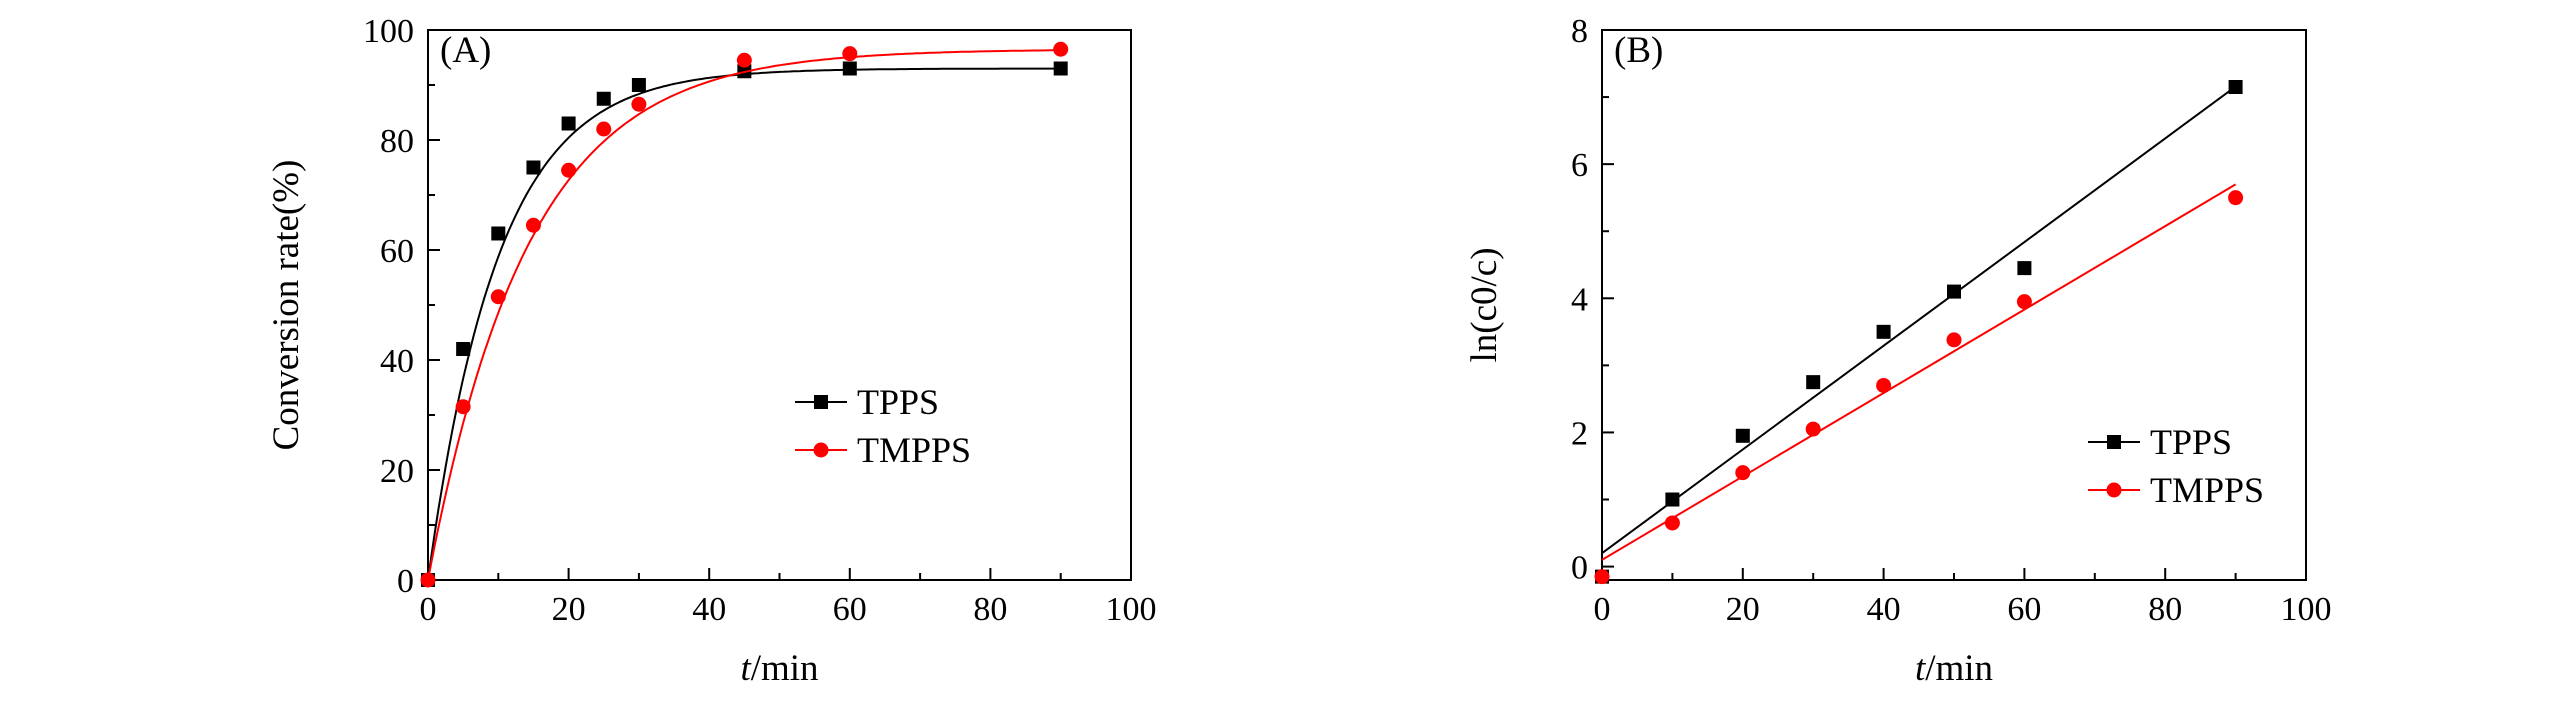  What do you see at coordinates (286, 305) in the screenshot?
I see `y-axis-label: Conversion rate(%)` at bounding box center [286, 305].